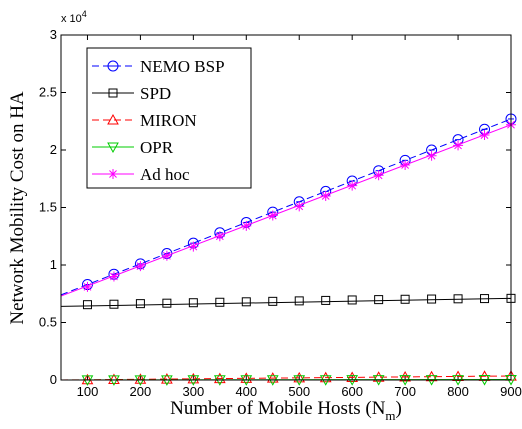 This screenshot has height=429, width=522. Describe the element at coordinates (288, 301) in the screenshot. I see `series-spd` at that location.